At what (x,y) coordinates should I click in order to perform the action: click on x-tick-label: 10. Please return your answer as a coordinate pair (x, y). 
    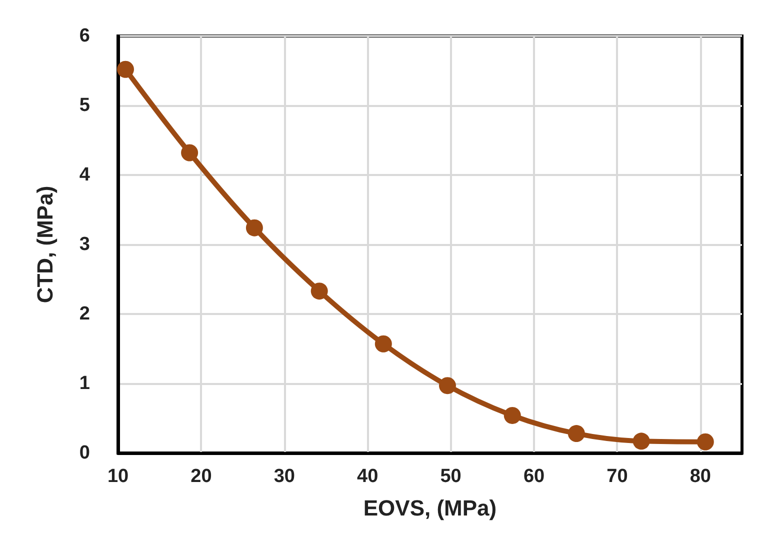
    Looking at the image, I should click on (118, 476).